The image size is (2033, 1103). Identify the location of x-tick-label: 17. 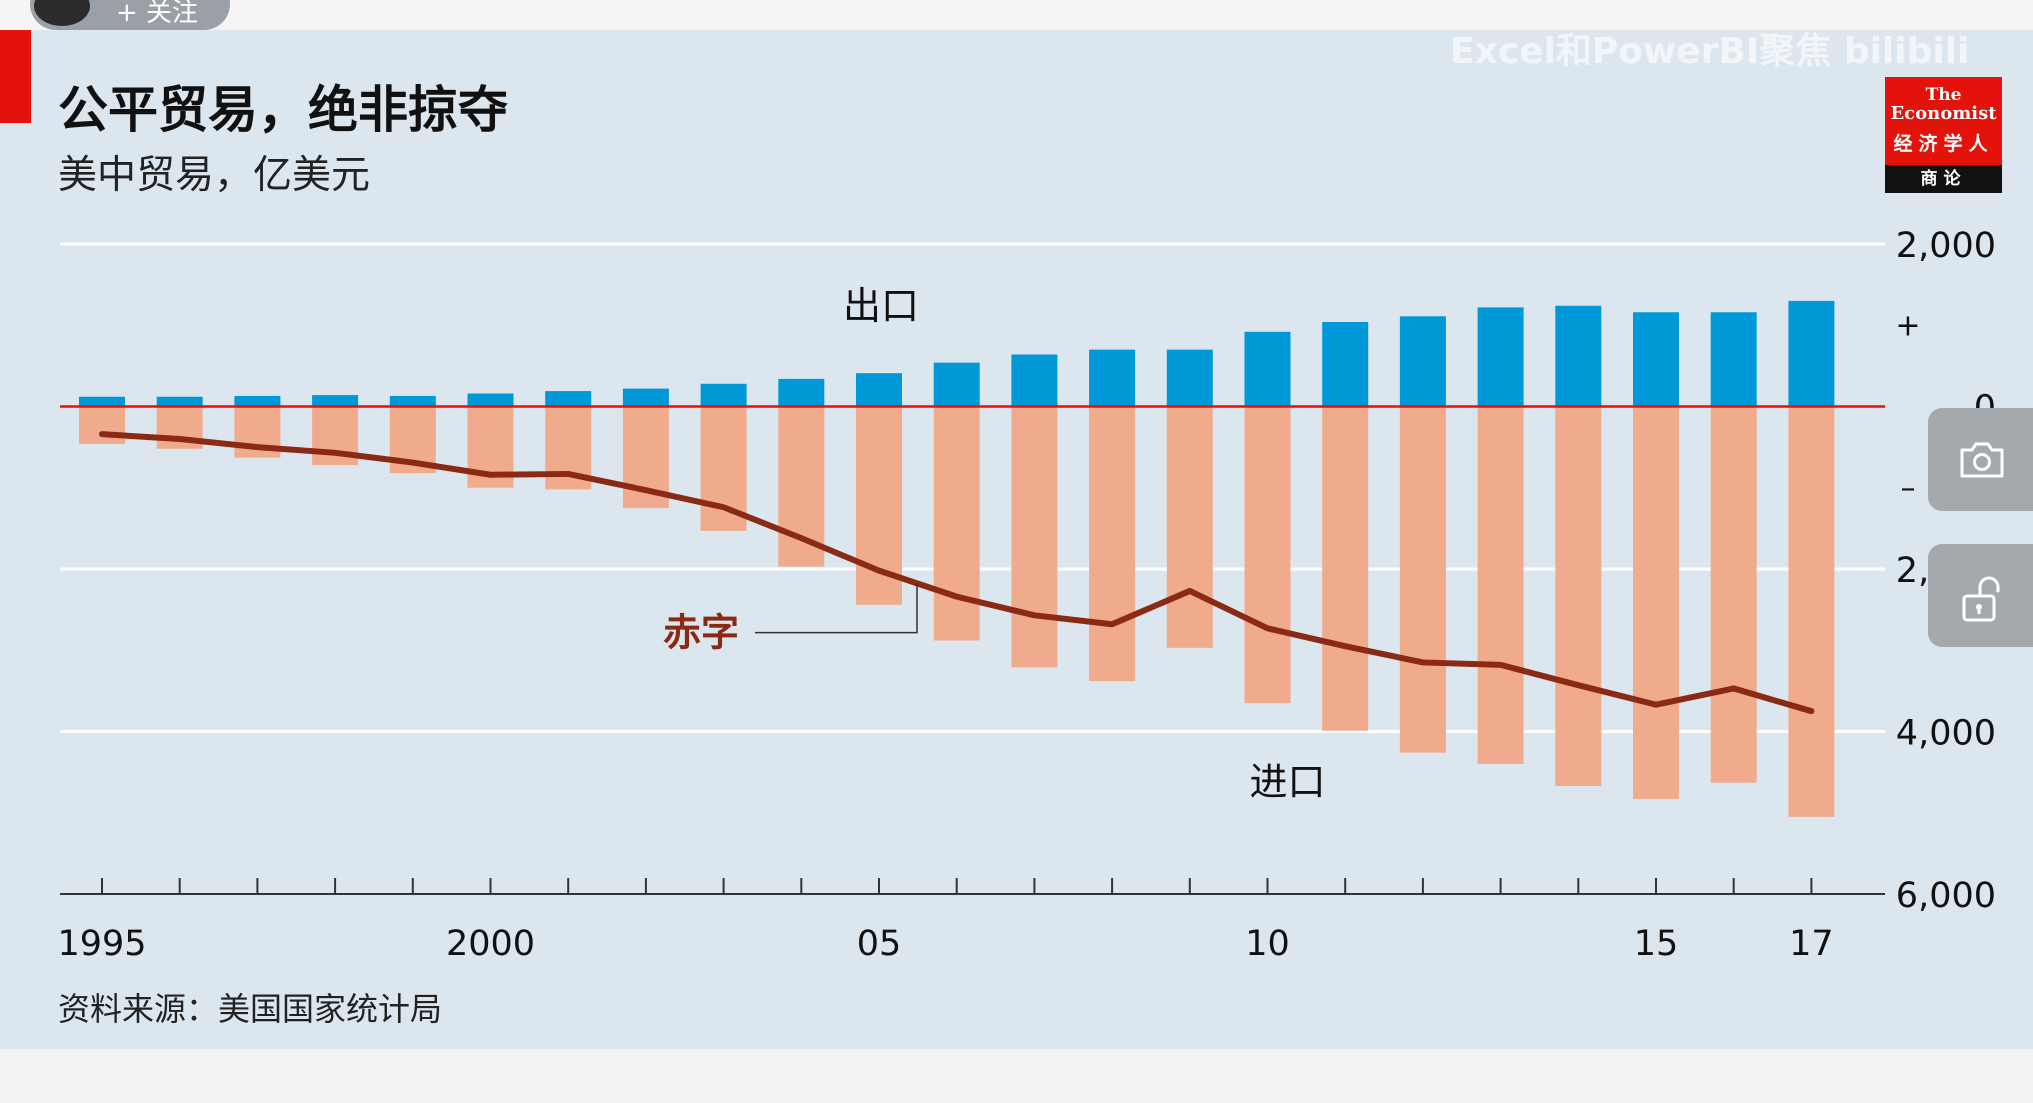
(1811, 944).